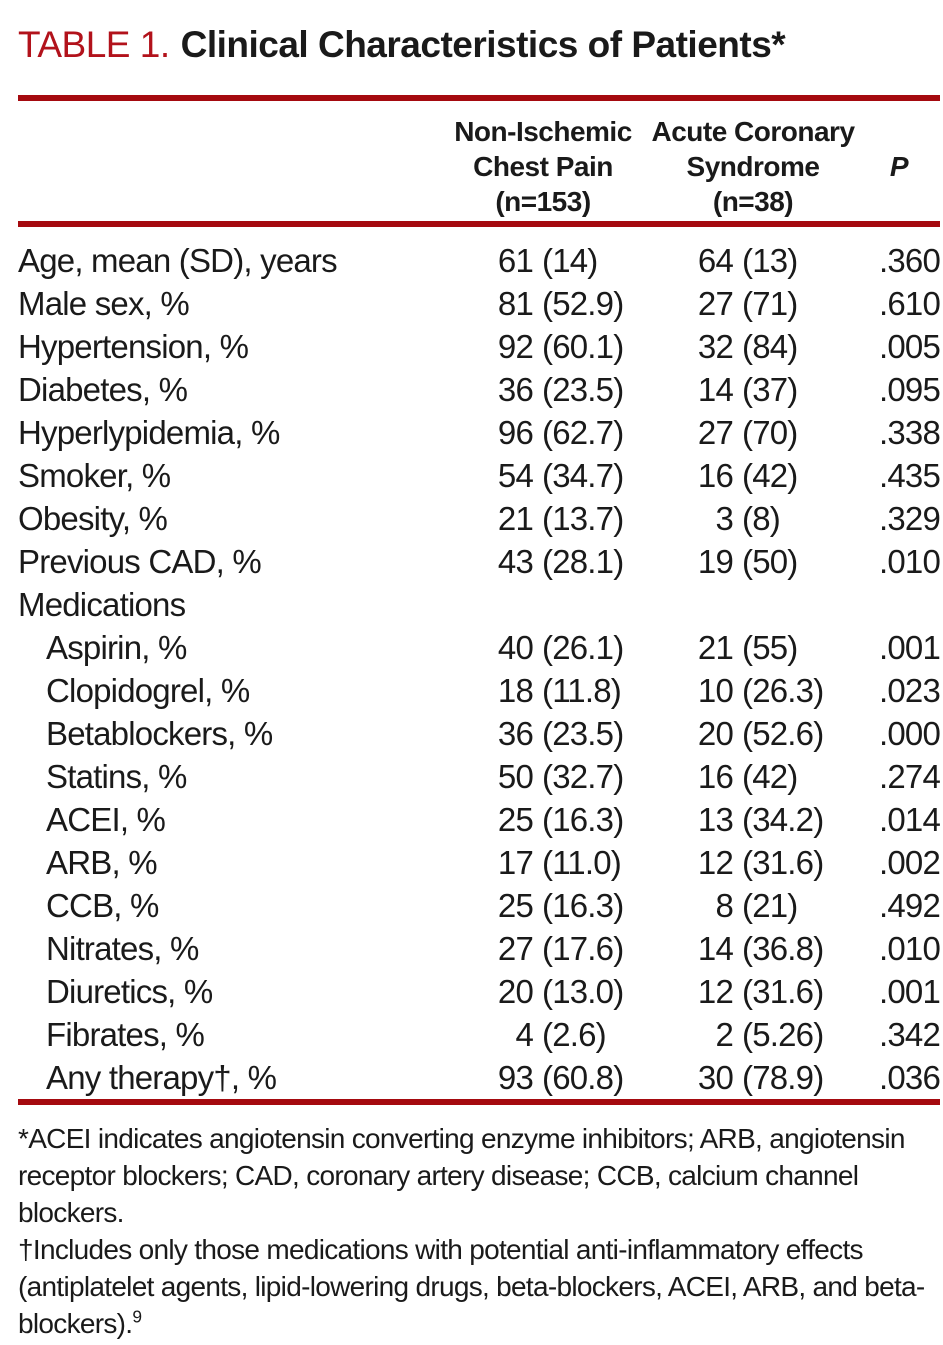 The height and width of the screenshot is (1345, 943). What do you see at coordinates (102, 905) in the screenshot?
I see `row-label: CCB, %` at bounding box center [102, 905].